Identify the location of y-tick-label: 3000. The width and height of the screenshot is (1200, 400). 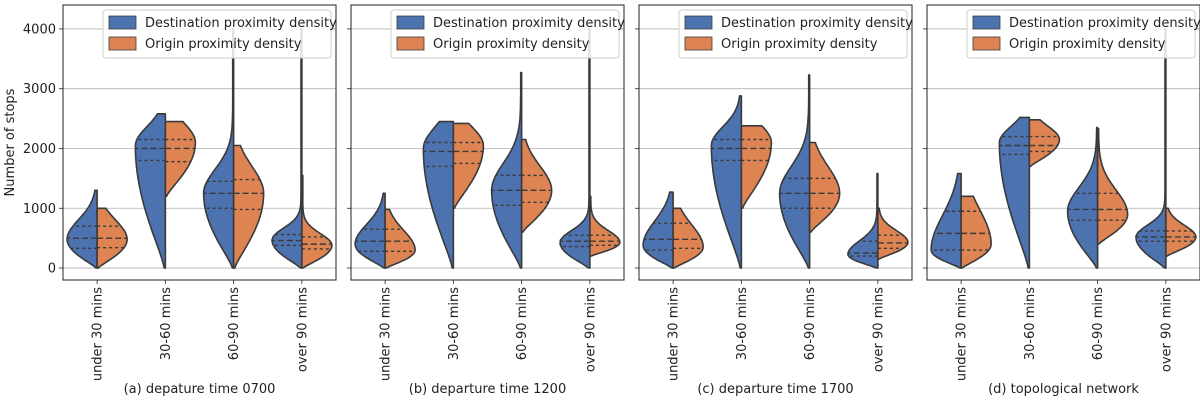
(39, 89).